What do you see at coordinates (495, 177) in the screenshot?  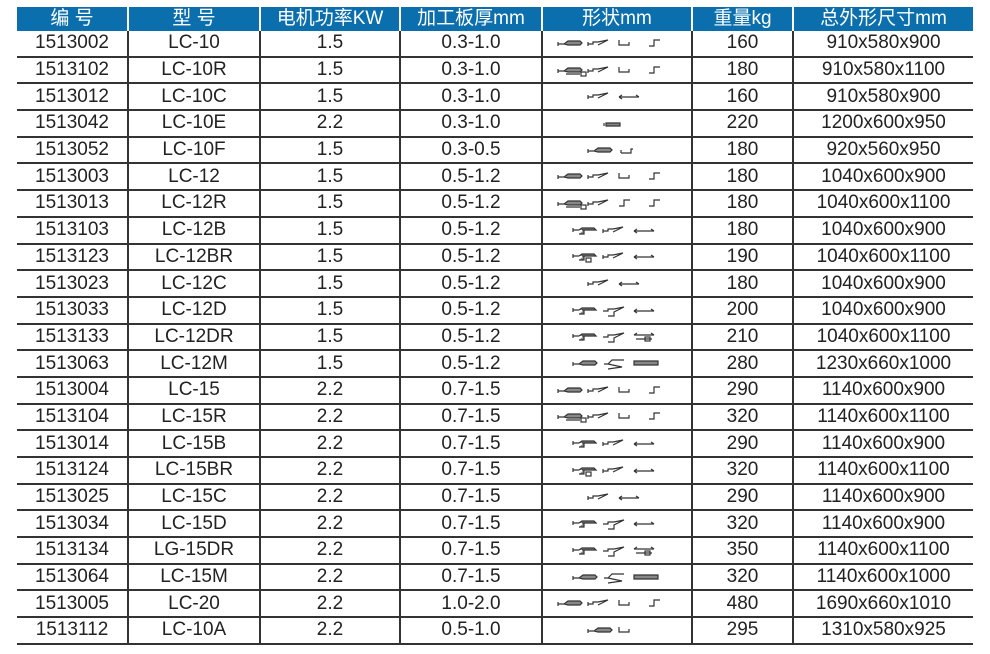 I see `table-row: 1513003 LC-12 1.5 0.5-1.2 180 1040x600x900` at bounding box center [495, 177].